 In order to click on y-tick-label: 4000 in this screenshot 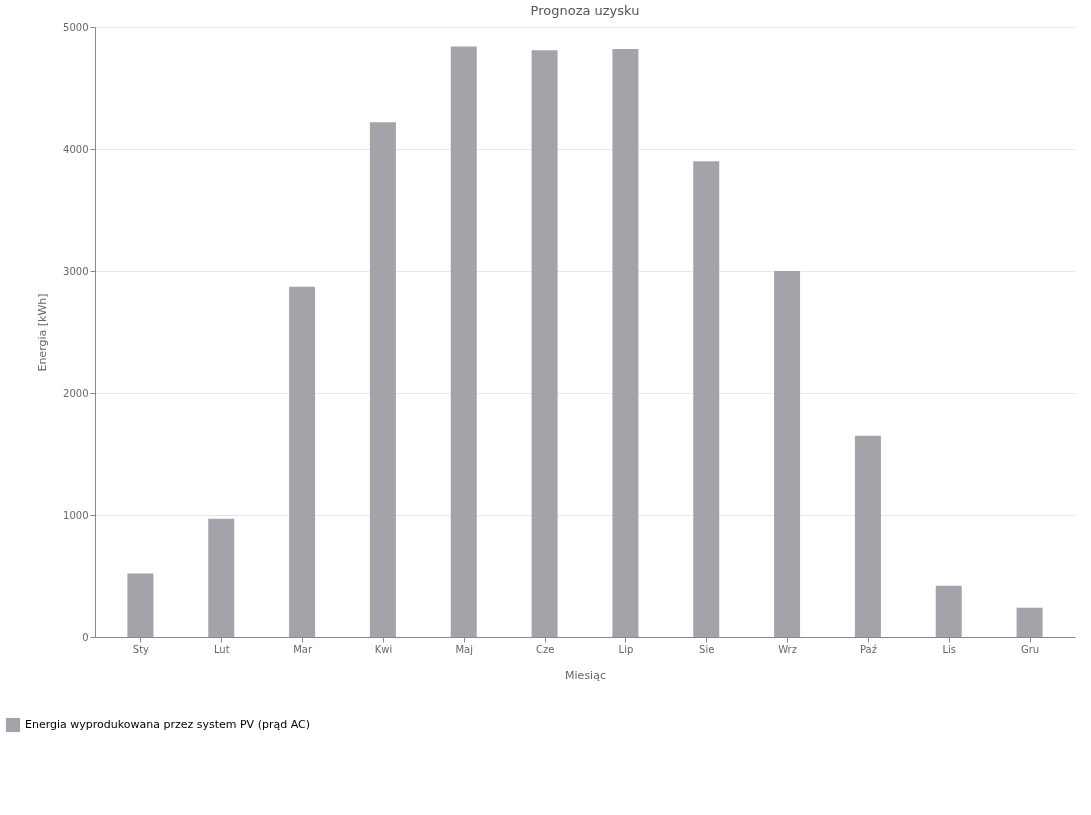, I will do `click(76, 149)`.